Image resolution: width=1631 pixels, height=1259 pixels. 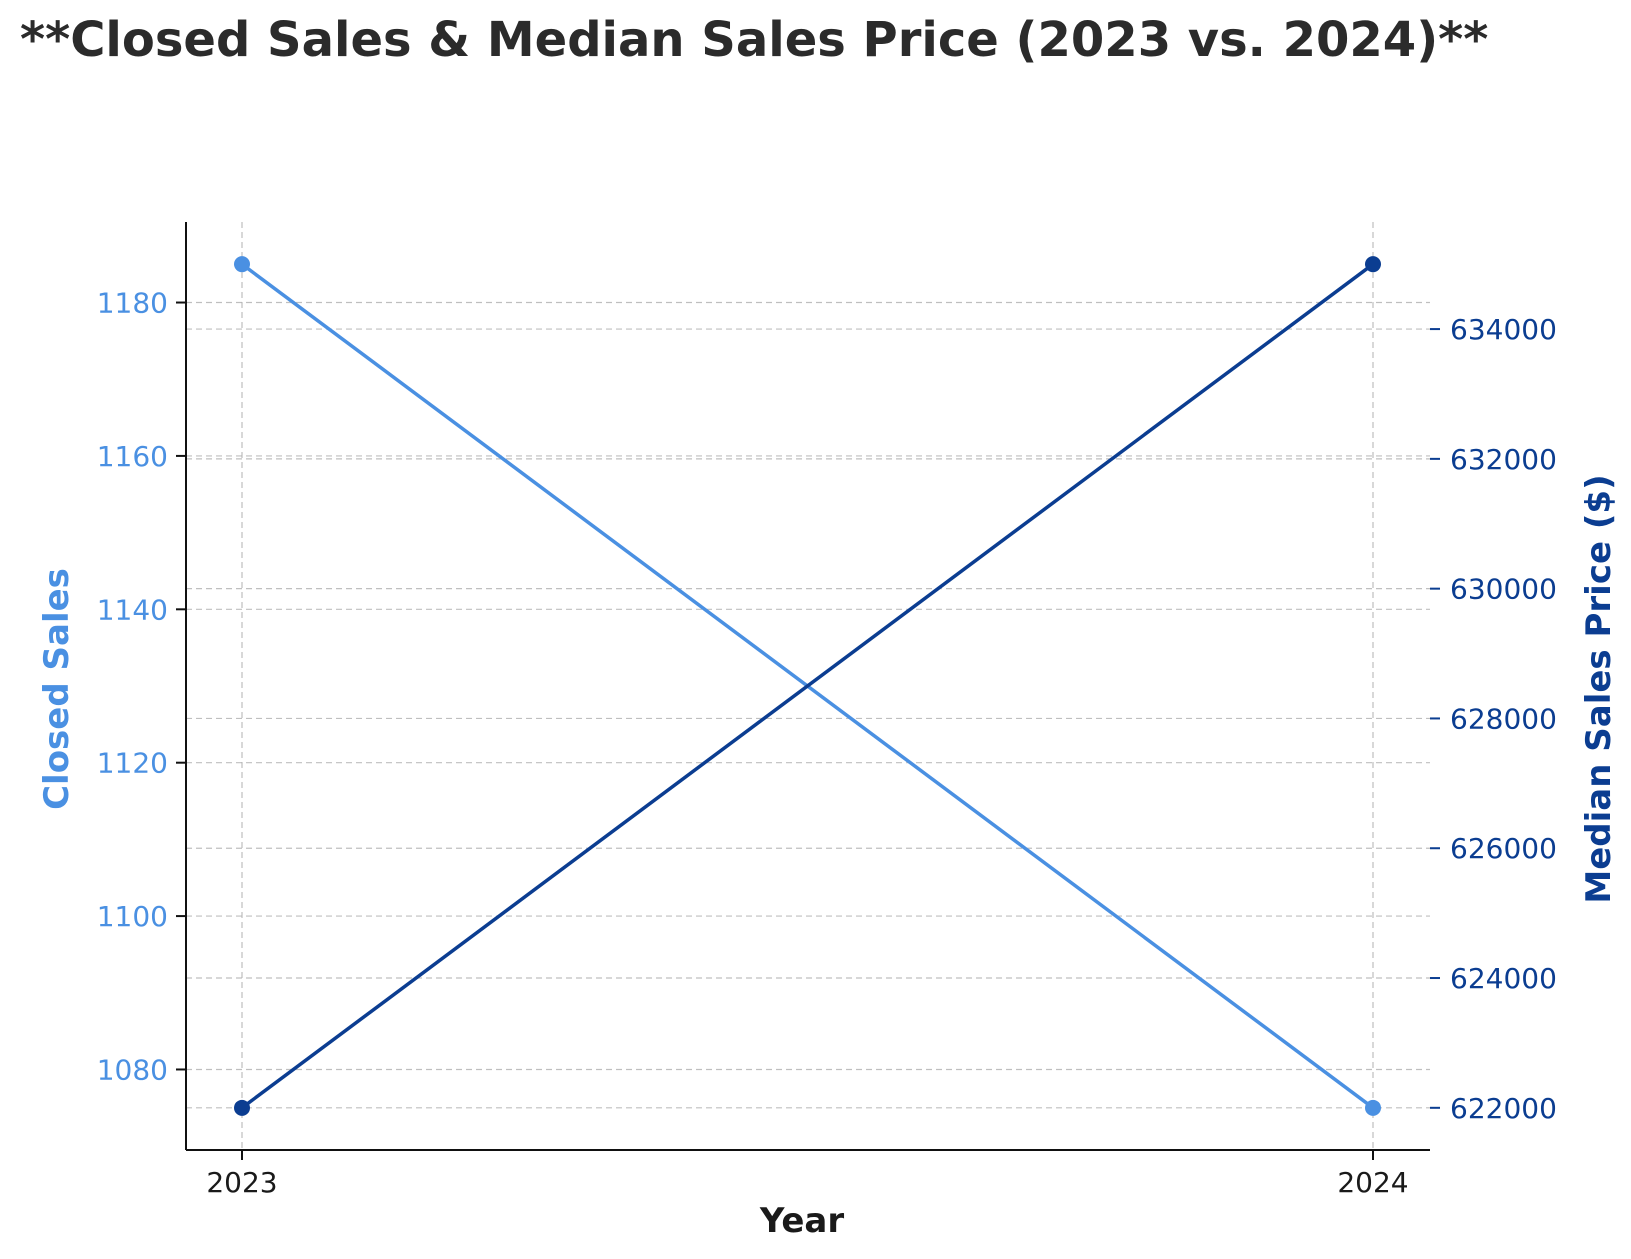 I want to click on right-y-axis-label: Median Sales Price ($), so click(x=1599, y=688).